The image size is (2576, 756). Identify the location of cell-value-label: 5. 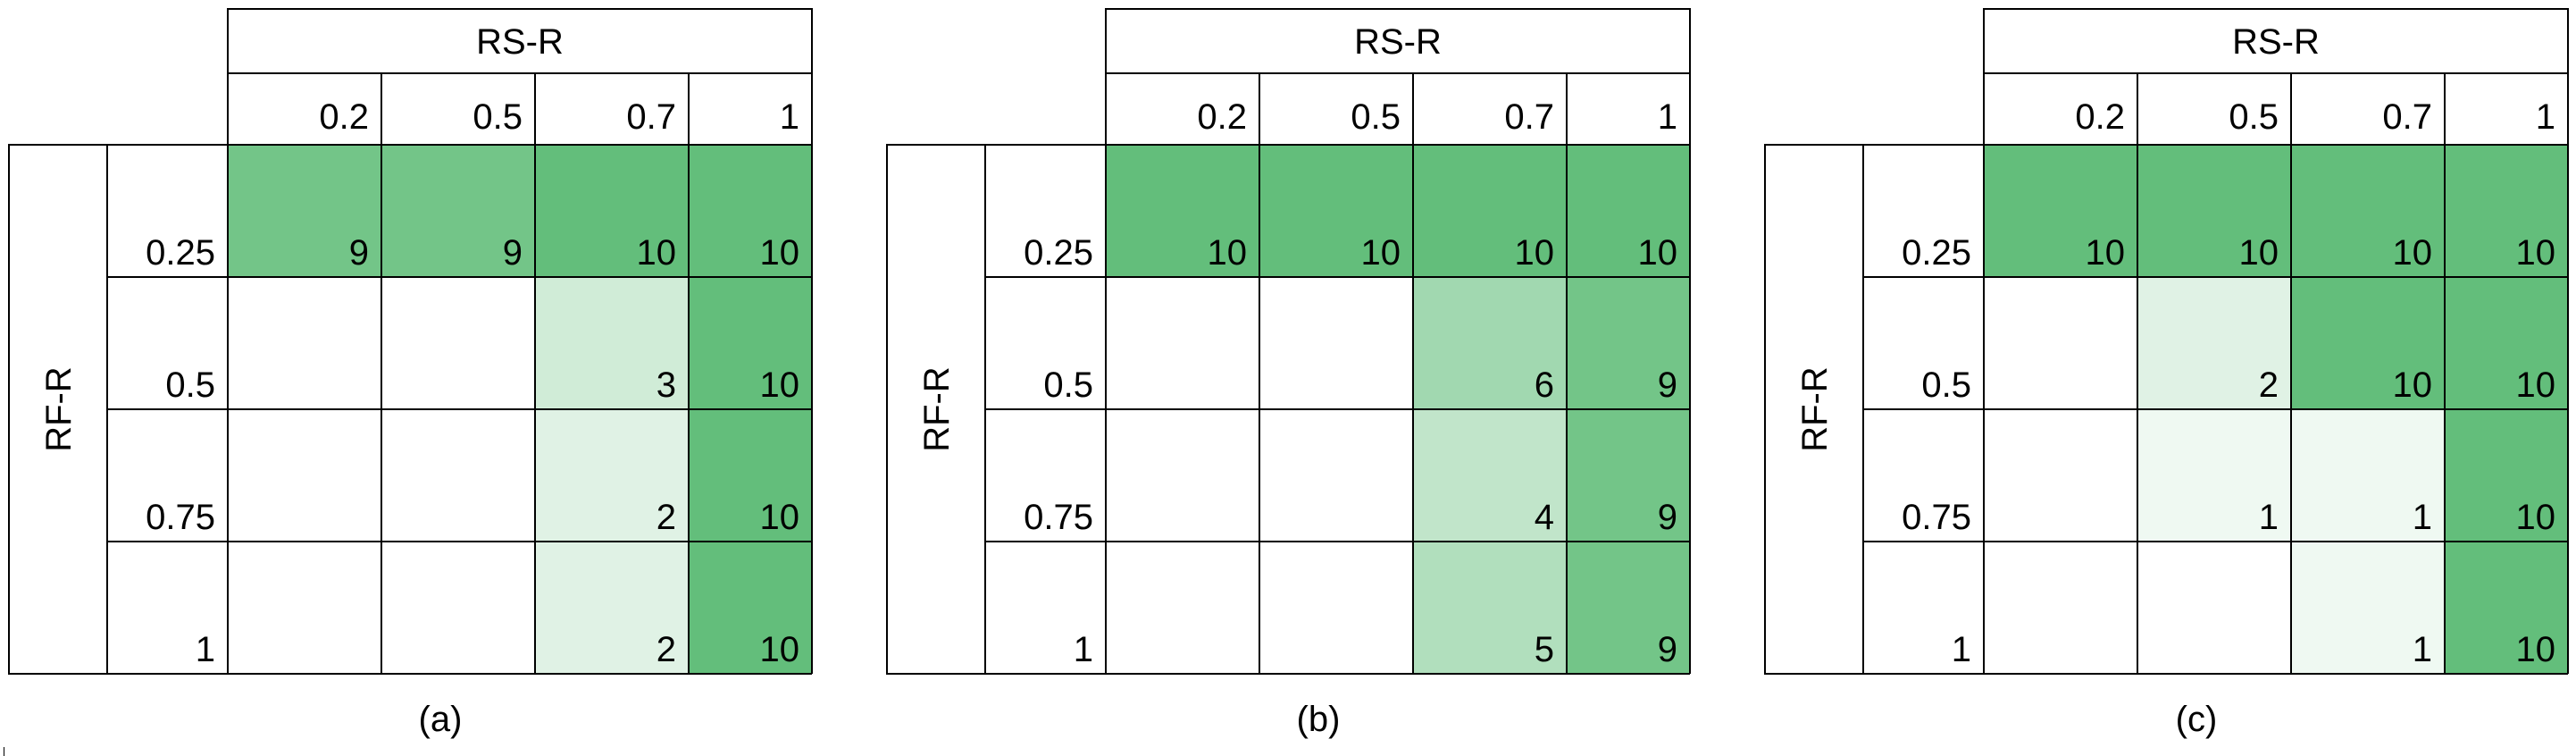
(1545, 649).